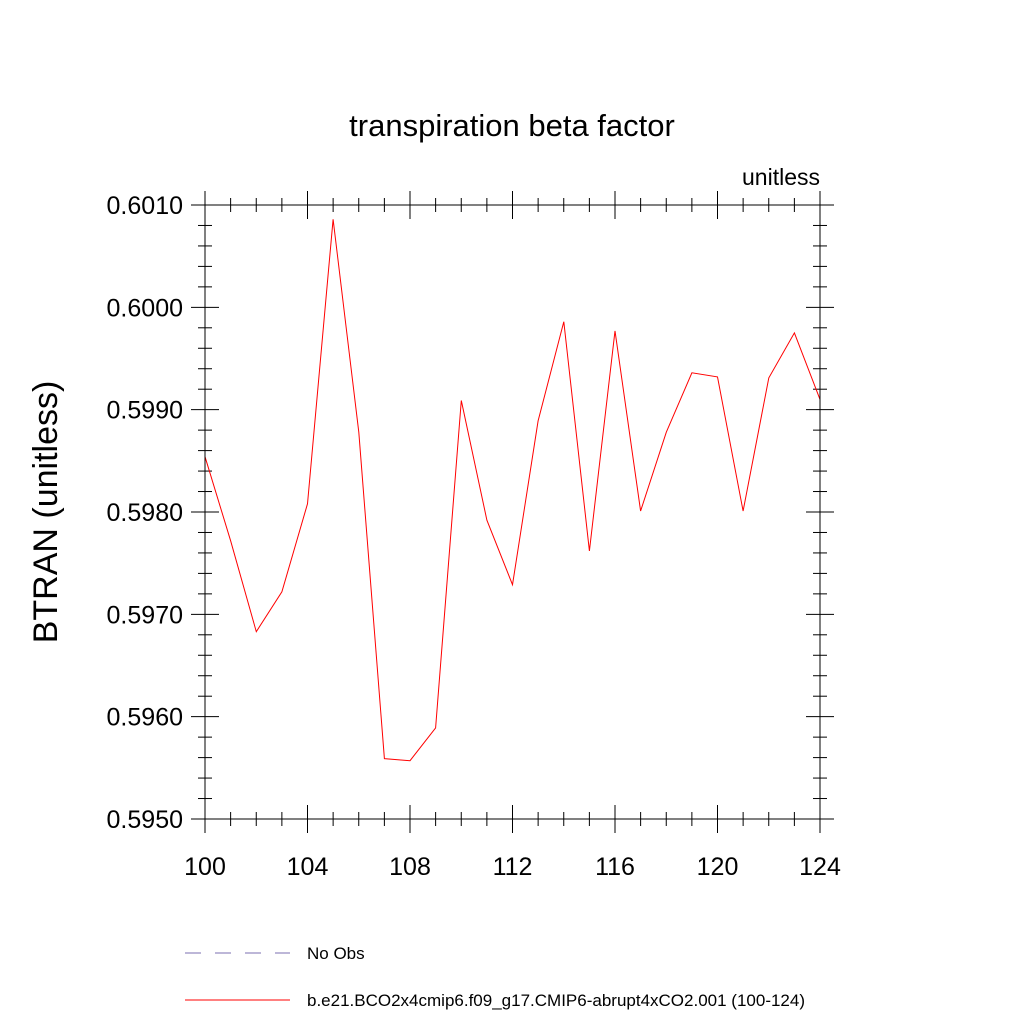  What do you see at coordinates (410, 867) in the screenshot?
I see `x-tick-label: 108` at bounding box center [410, 867].